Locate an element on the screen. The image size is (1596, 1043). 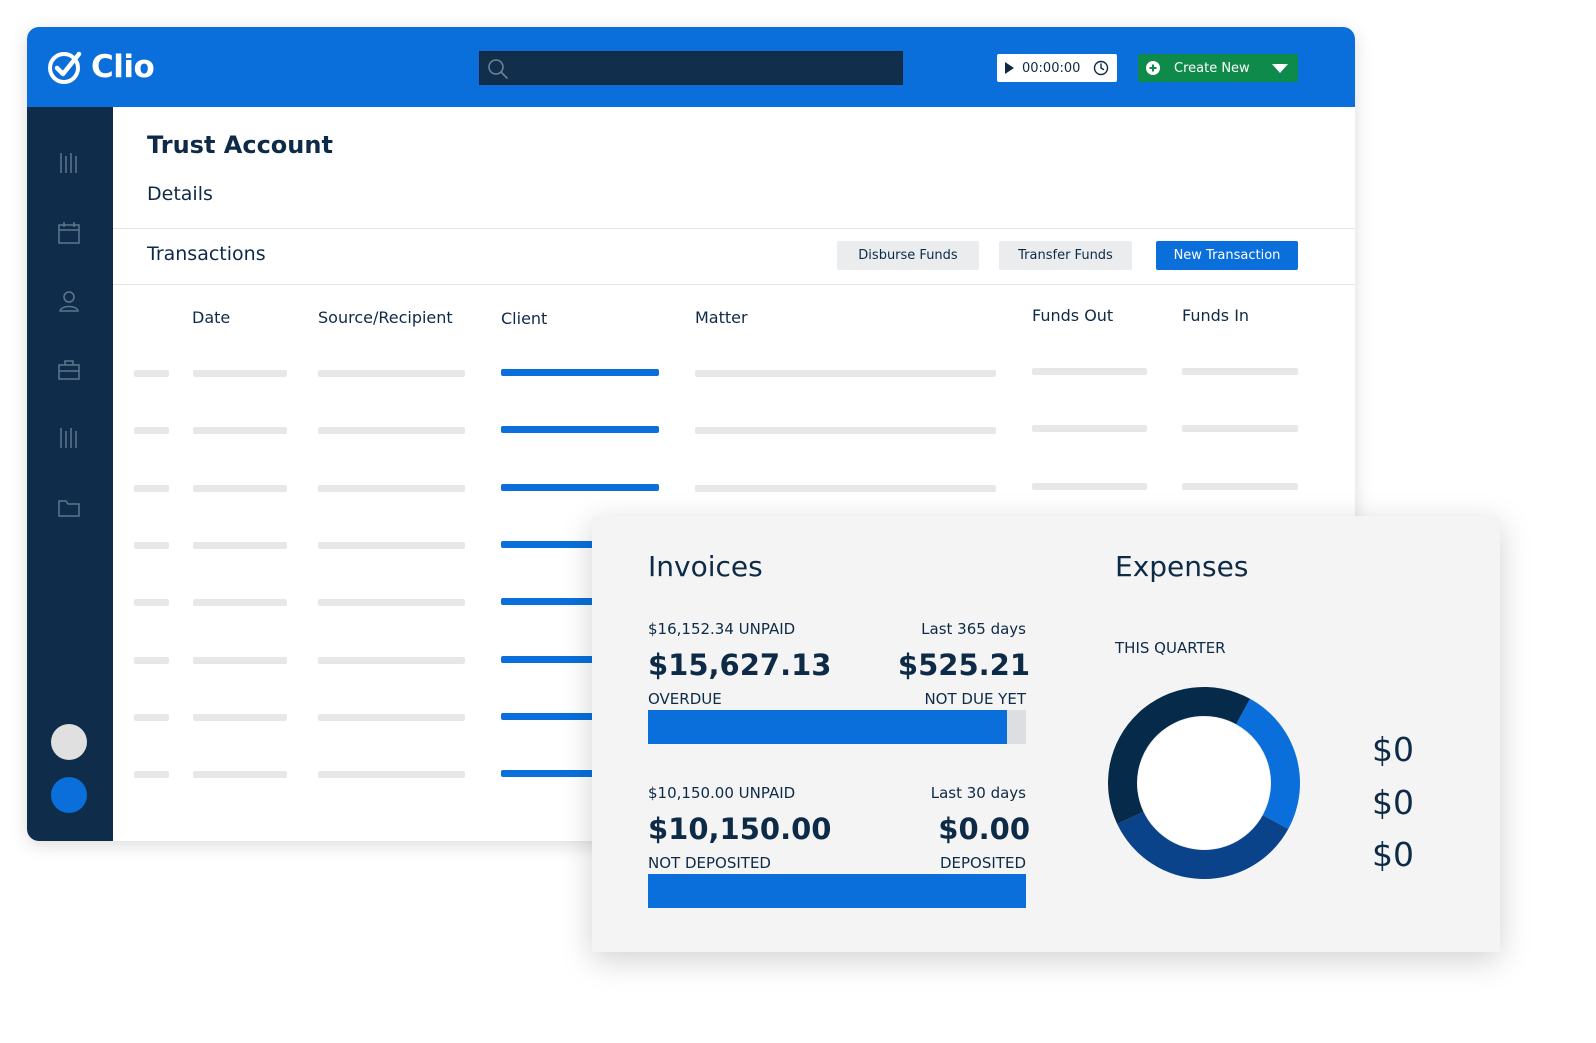
overdue-label: OVERDUE is located at coordinates (685, 699).